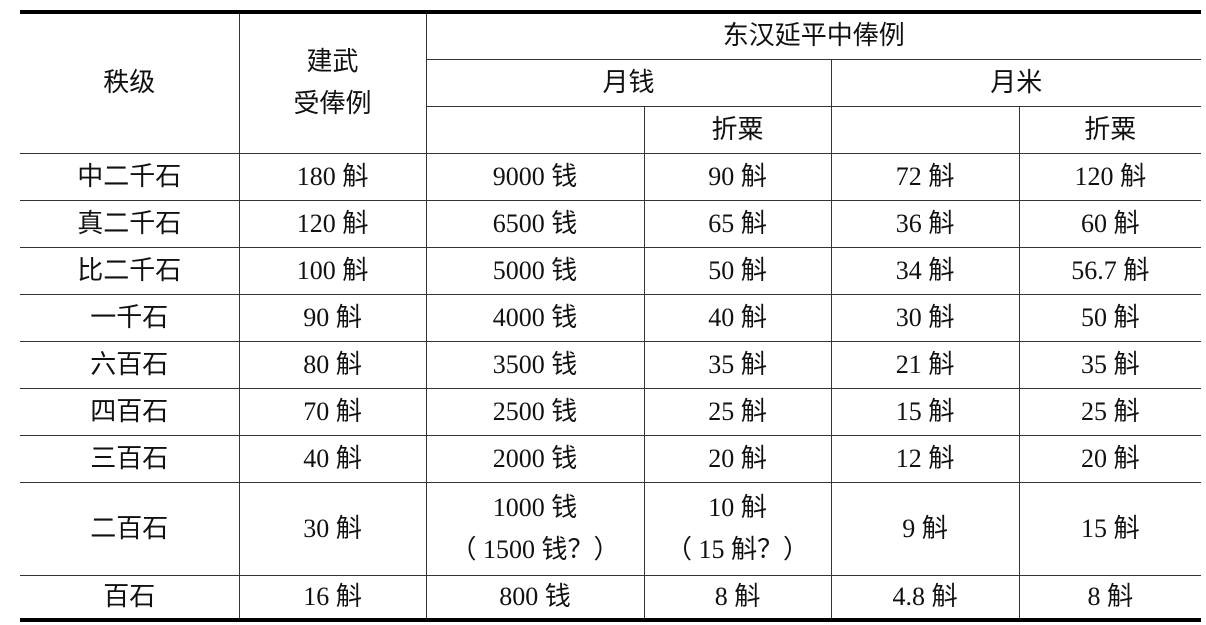 This screenshot has height=625, width=1206. I want to click on cell-cash-grain: 90 斛, so click(737, 176).